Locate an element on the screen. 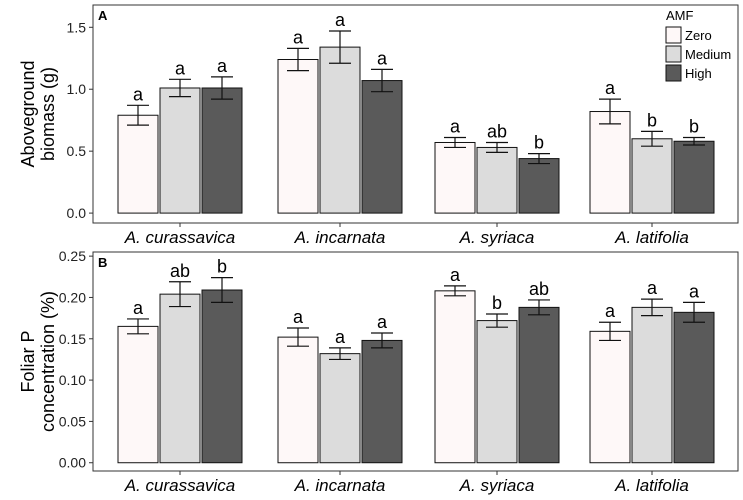 Image resolution: width=743 pixels, height=500 pixels. legend-swatch-high is located at coordinates (673, 73).